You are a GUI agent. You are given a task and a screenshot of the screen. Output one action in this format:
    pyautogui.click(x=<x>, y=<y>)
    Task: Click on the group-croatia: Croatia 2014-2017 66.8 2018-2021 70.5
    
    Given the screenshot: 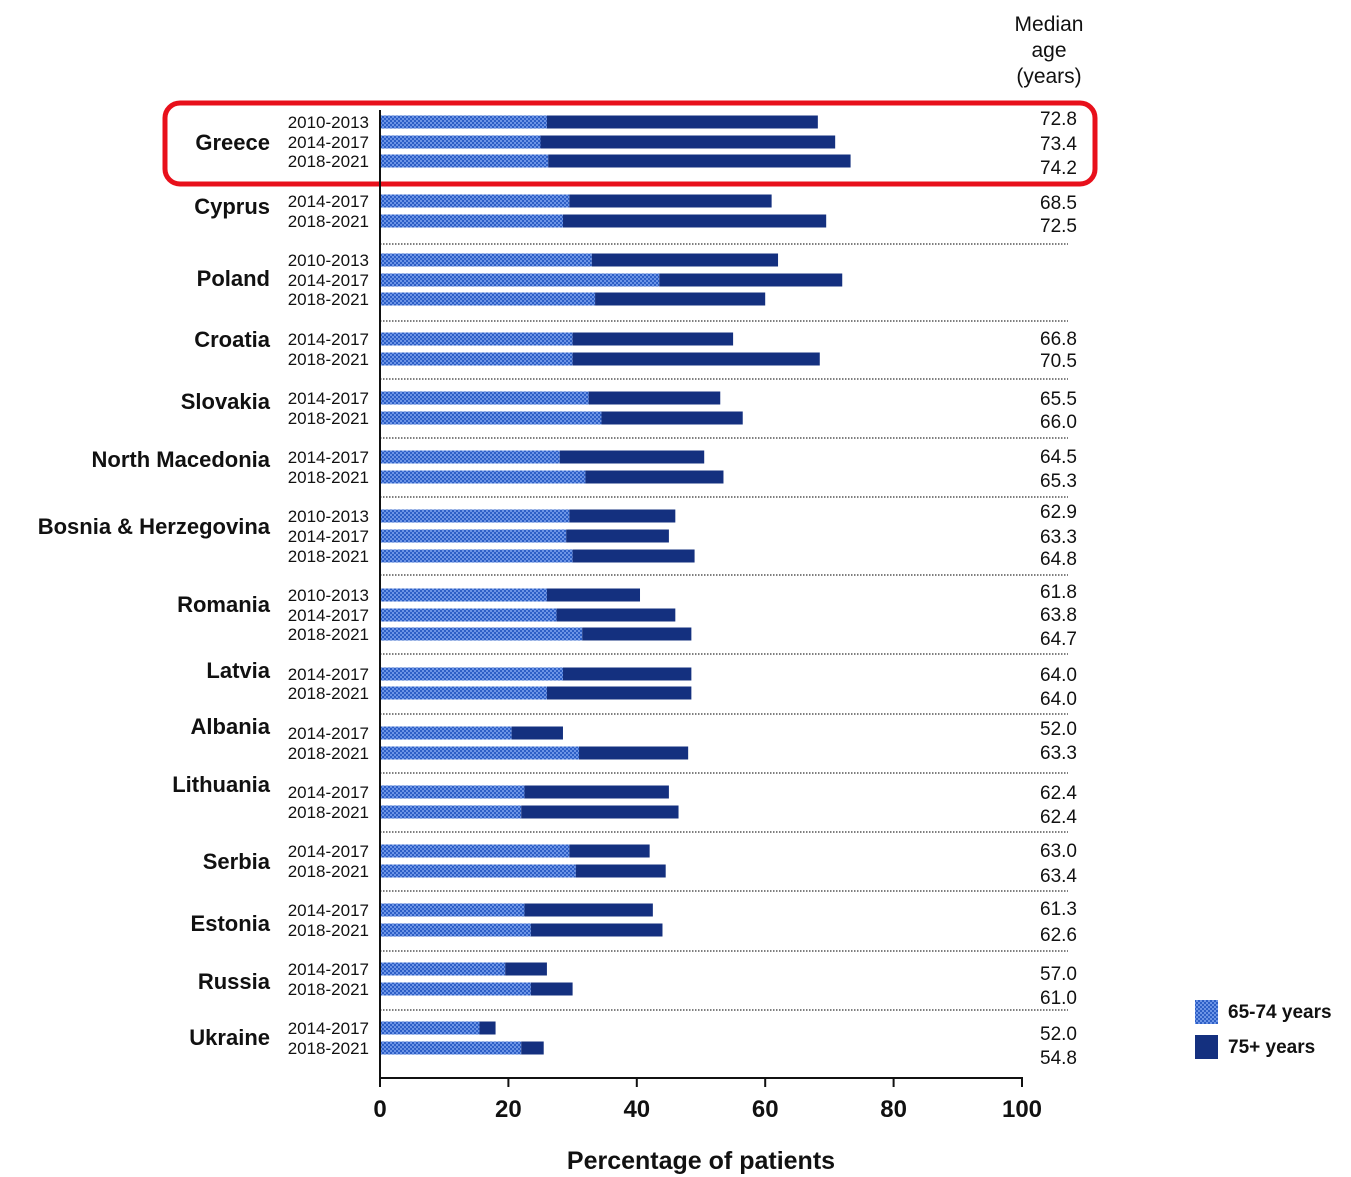 What is the action you would take?
    pyautogui.click(x=635, y=353)
    